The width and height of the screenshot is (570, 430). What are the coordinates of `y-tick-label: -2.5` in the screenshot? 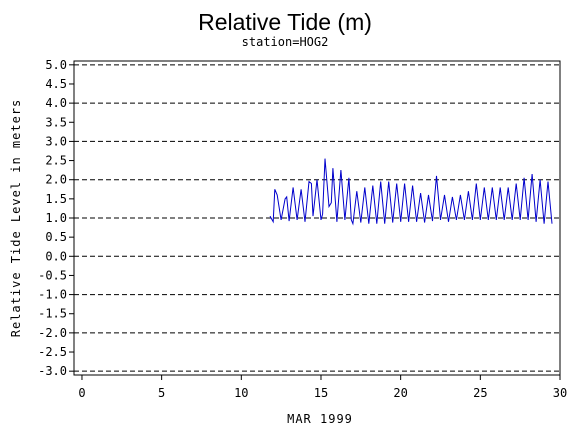 It's located at (52, 352).